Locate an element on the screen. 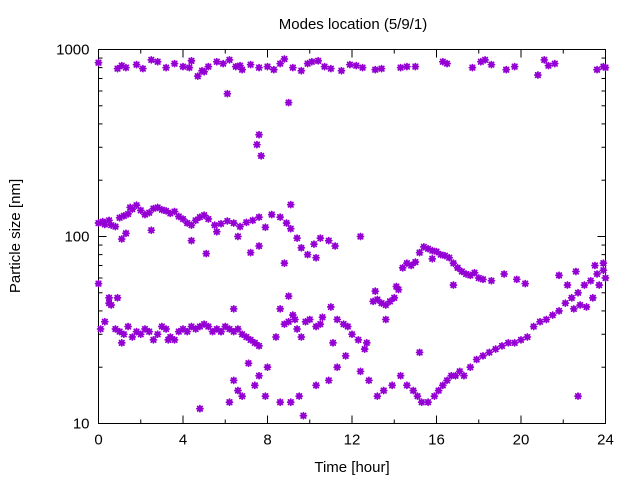 The width and height of the screenshot is (640, 485). x-tick-label: 12 is located at coordinates (352, 440).